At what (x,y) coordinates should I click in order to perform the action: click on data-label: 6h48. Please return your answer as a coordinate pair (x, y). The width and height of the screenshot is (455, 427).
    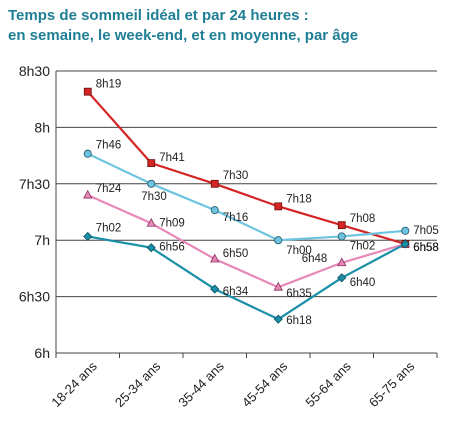
    Looking at the image, I should click on (315, 259).